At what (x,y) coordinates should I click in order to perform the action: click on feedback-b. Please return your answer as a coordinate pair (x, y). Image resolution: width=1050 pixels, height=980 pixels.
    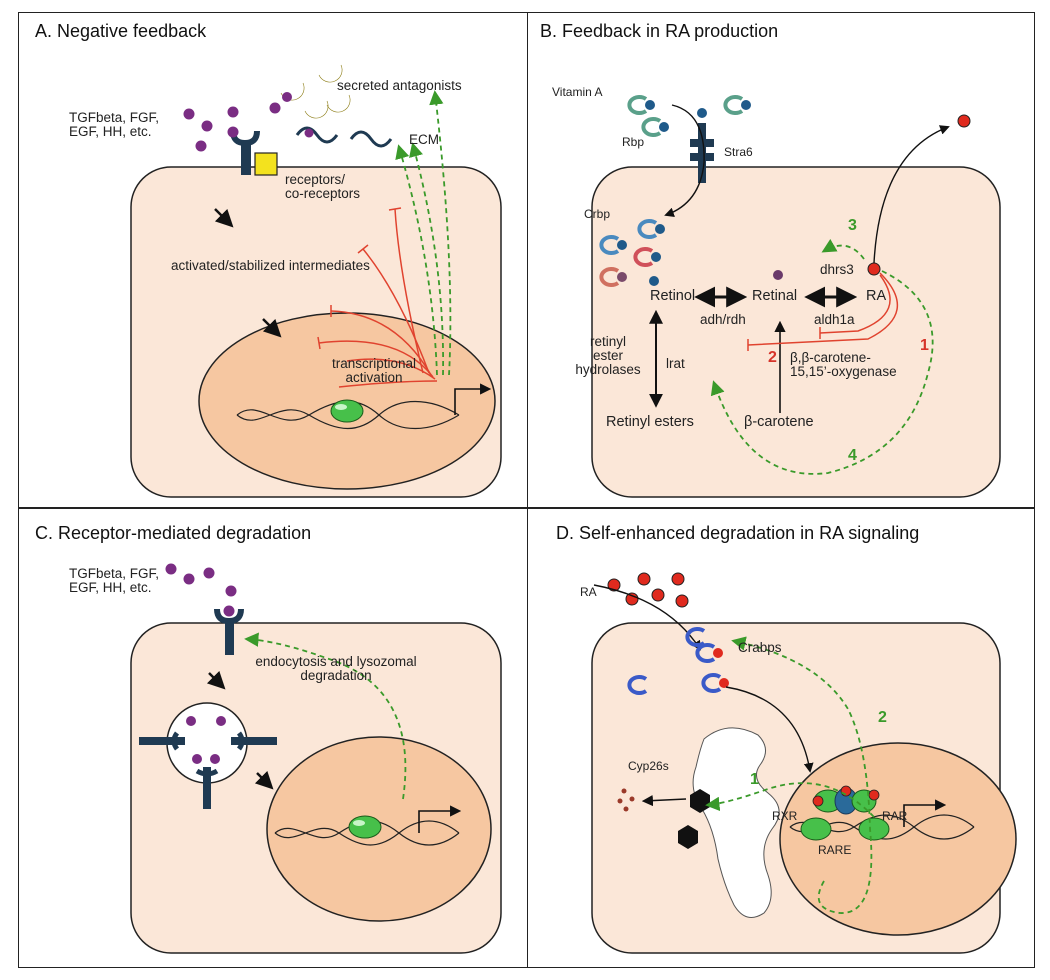
    Looking at the image, I should click on (822, 356).